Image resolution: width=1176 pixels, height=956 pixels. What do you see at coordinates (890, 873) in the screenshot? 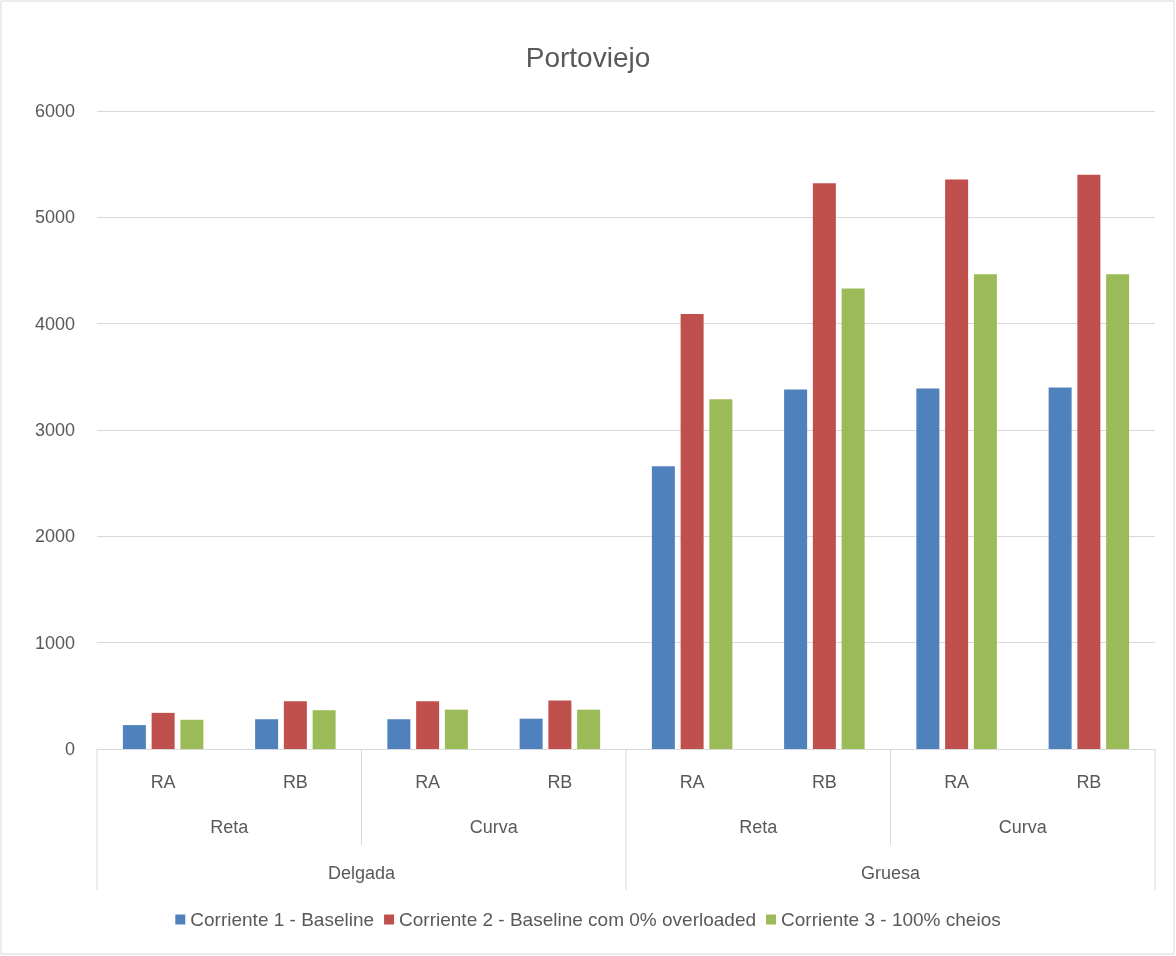
I see `text: Gruesa` at bounding box center [890, 873].